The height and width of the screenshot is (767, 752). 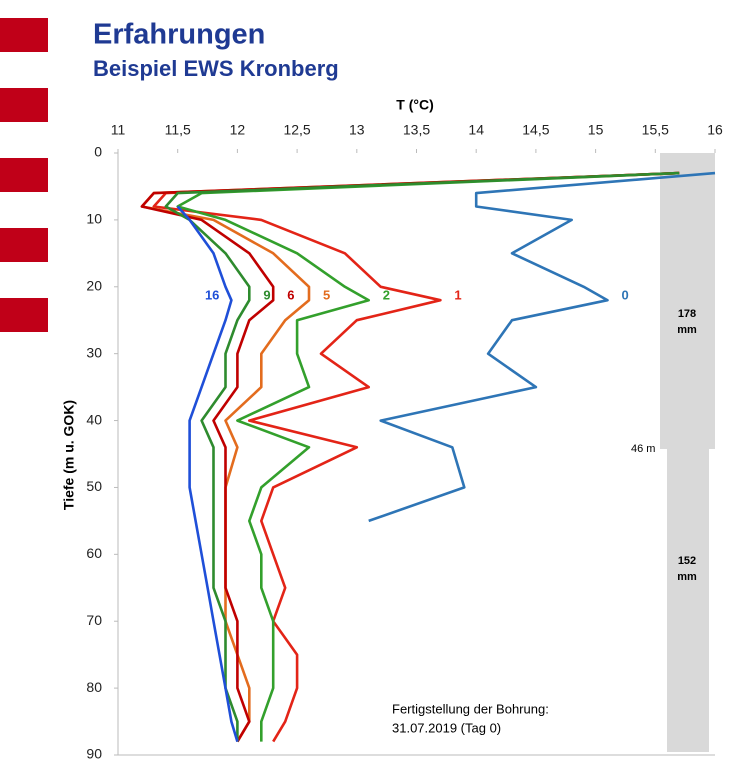 I want to click on borehole-label: 152, so click(x=687, y=561).